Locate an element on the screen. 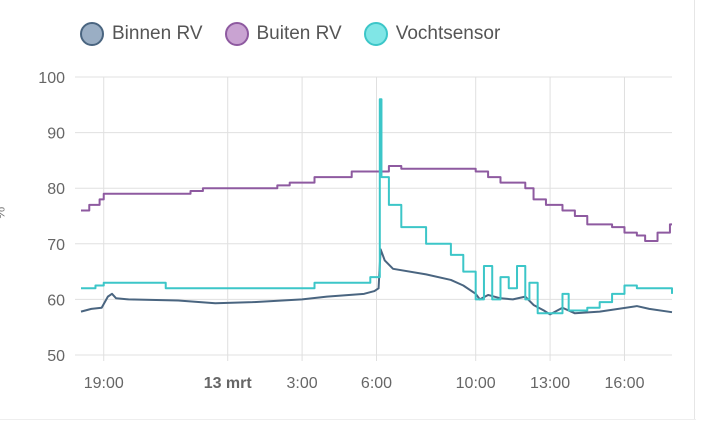  card-border-bottom is located at coordinates (348, 419).